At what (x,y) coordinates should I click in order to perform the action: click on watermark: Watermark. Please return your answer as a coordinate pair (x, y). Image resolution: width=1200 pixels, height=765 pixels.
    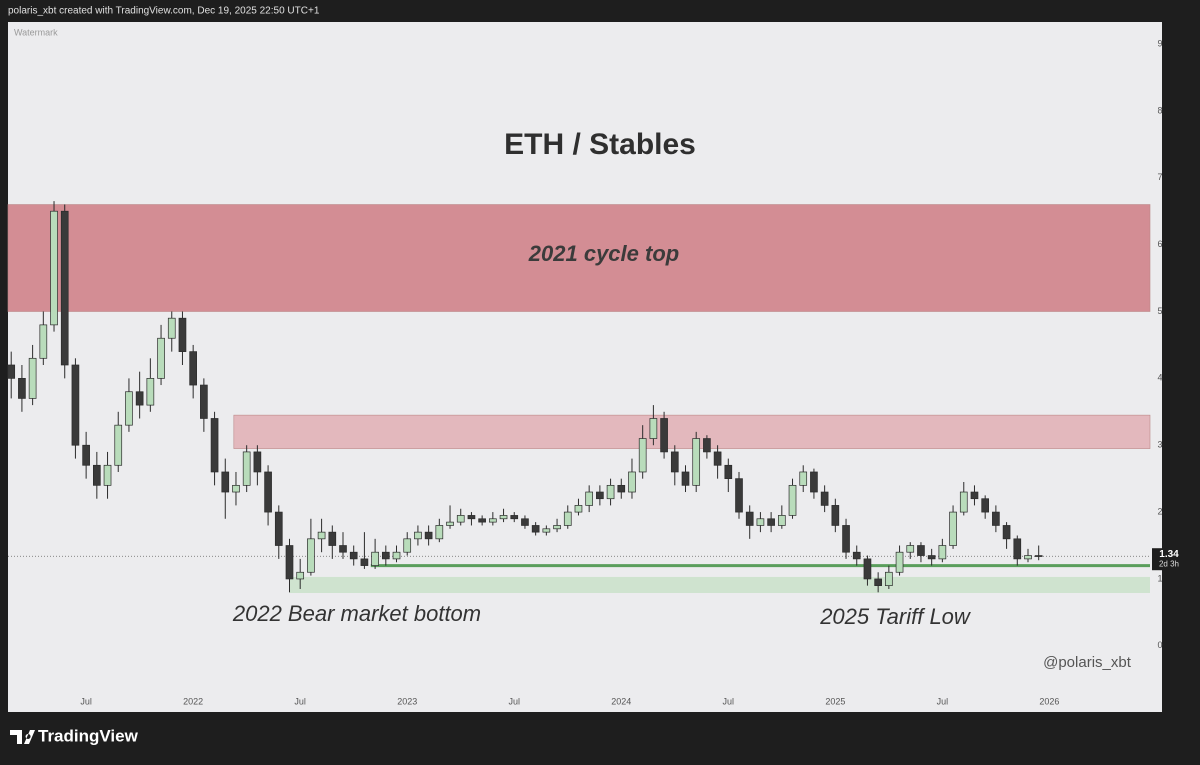
    Looking at the image, I should click on (36, 32).